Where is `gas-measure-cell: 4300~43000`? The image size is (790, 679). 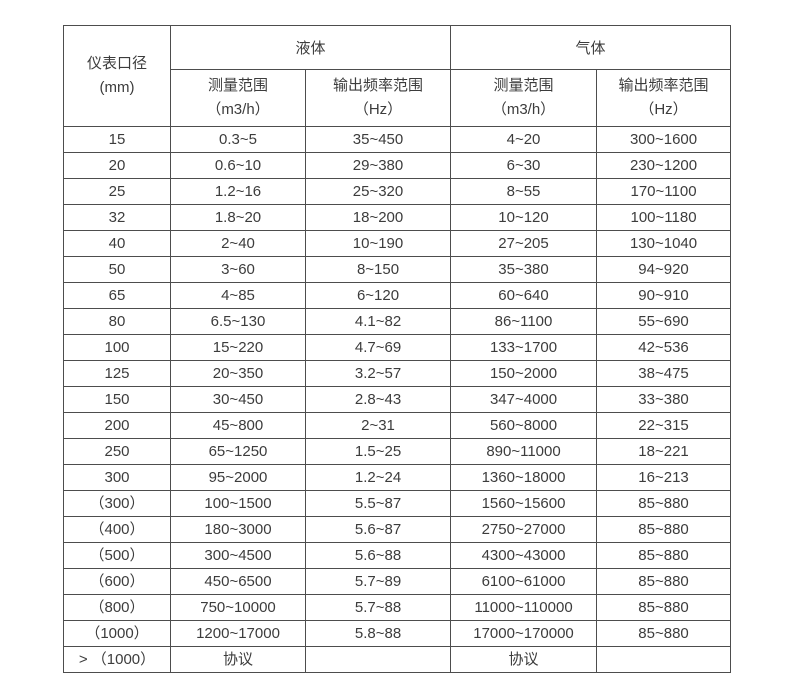
gas-measure-cell: 4300~43000 is located at coordinates (524, 555).